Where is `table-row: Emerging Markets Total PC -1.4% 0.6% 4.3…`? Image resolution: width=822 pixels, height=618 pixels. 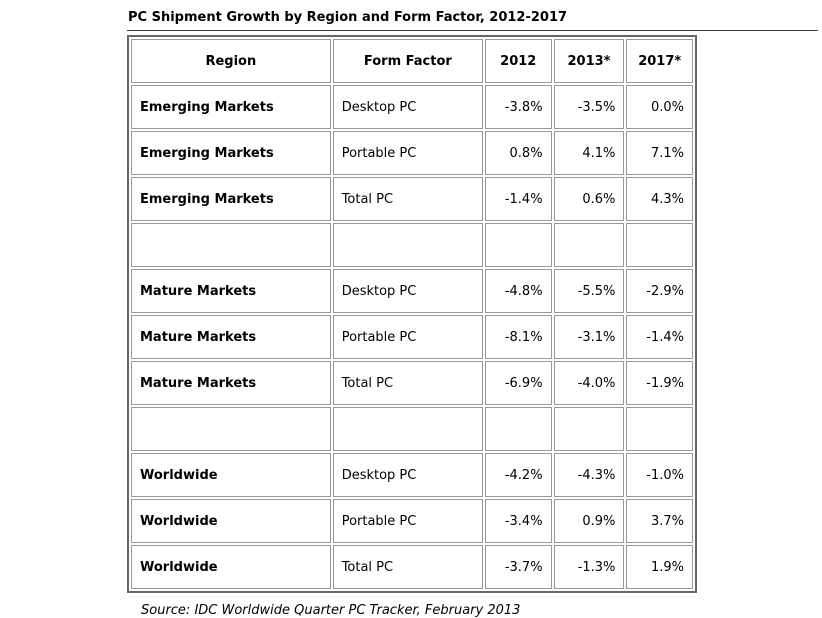 table-row: Emerging Markets Total PC -1.4% 0.6% 4.3… is located at coordinates (412, 199).